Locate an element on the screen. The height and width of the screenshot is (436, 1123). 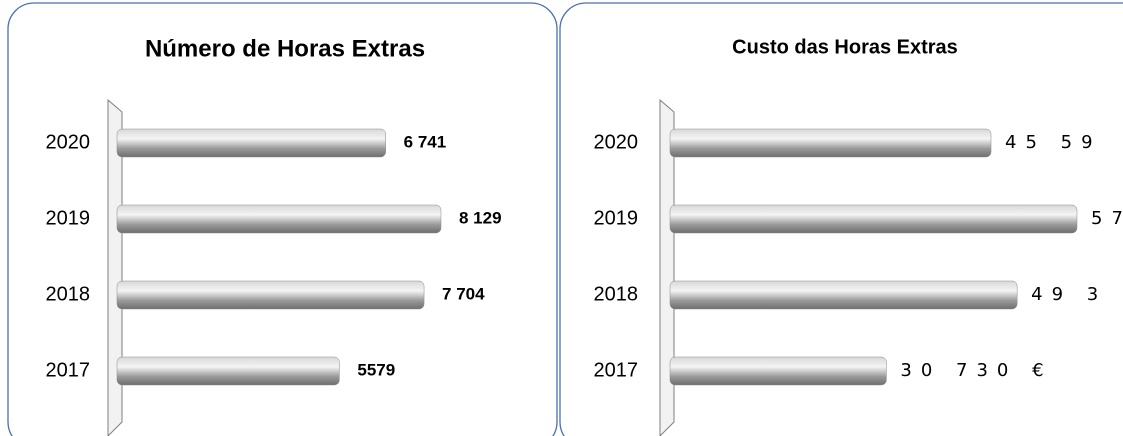
data-label: 45 59 is located at coordinates (1053, 142).